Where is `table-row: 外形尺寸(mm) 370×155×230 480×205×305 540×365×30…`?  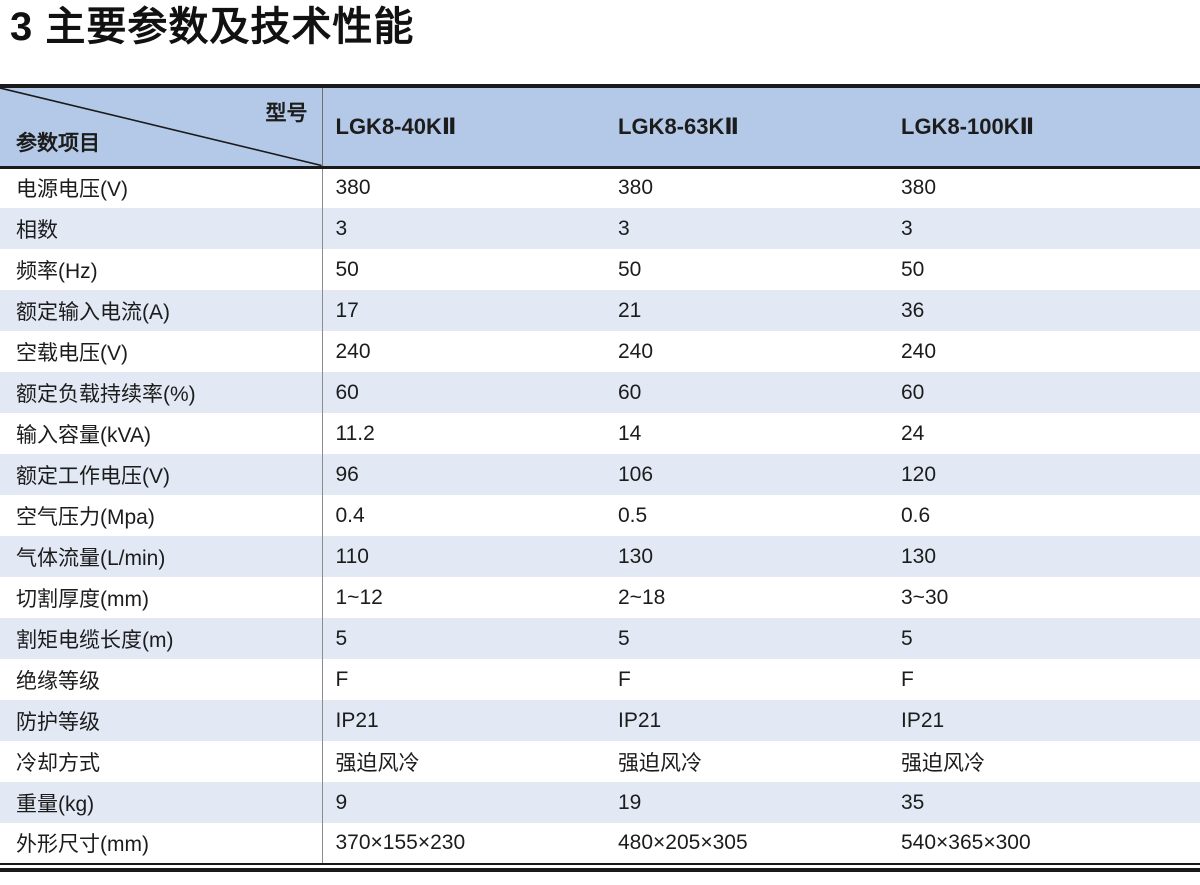
table-row: 外形尺寸(mm) 370×155×230 480×205×305 540×365×30… is located at coordinates (600, 843).